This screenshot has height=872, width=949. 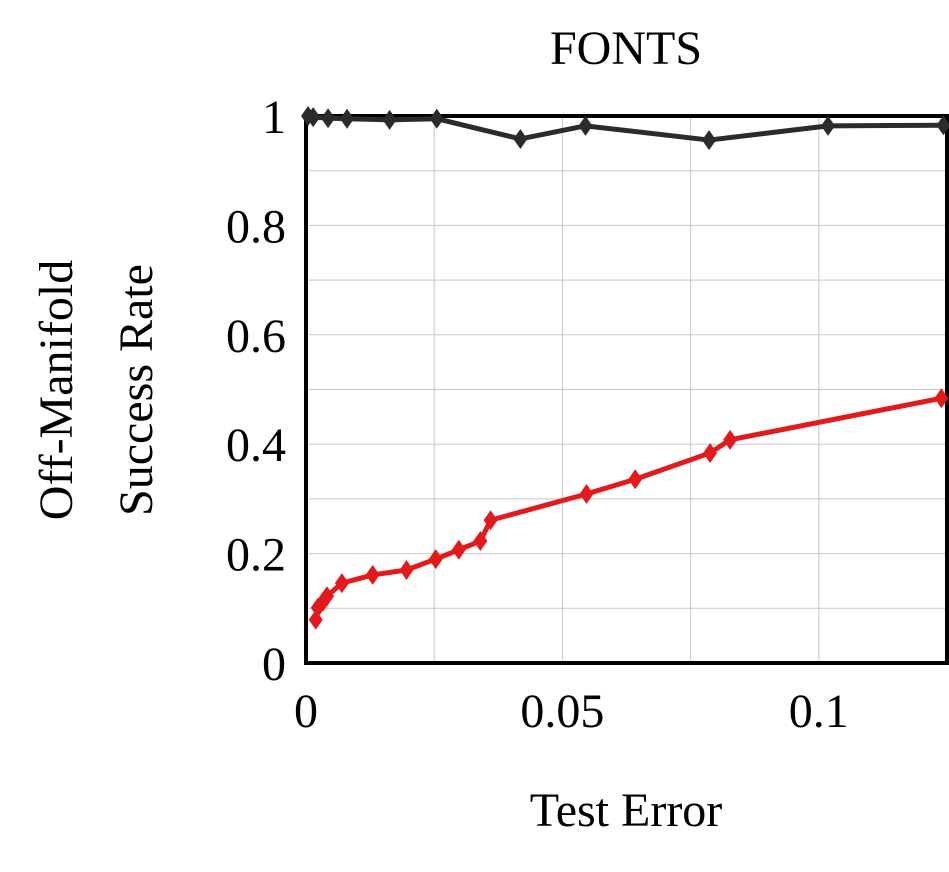 I want to click on y-tick-label: 0.4, so click(x=256, y=445).